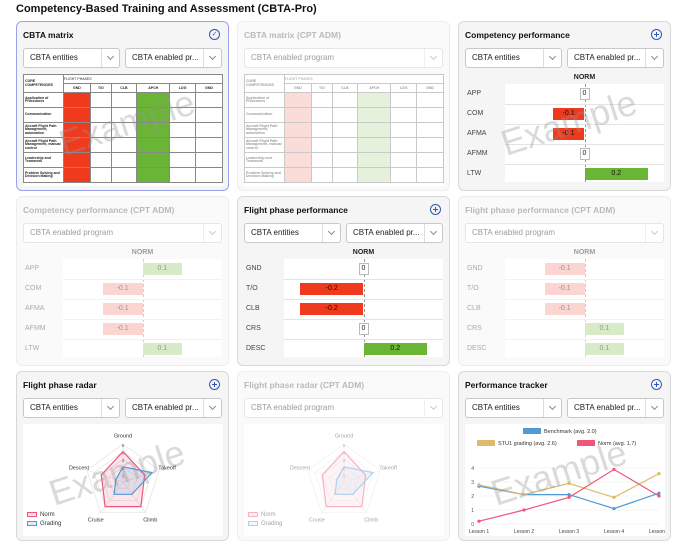  What do you see at coordinates (344, 88) in the screenshot?
I see `matrix-phase-header: CLB` at bounding box center [344, 88].